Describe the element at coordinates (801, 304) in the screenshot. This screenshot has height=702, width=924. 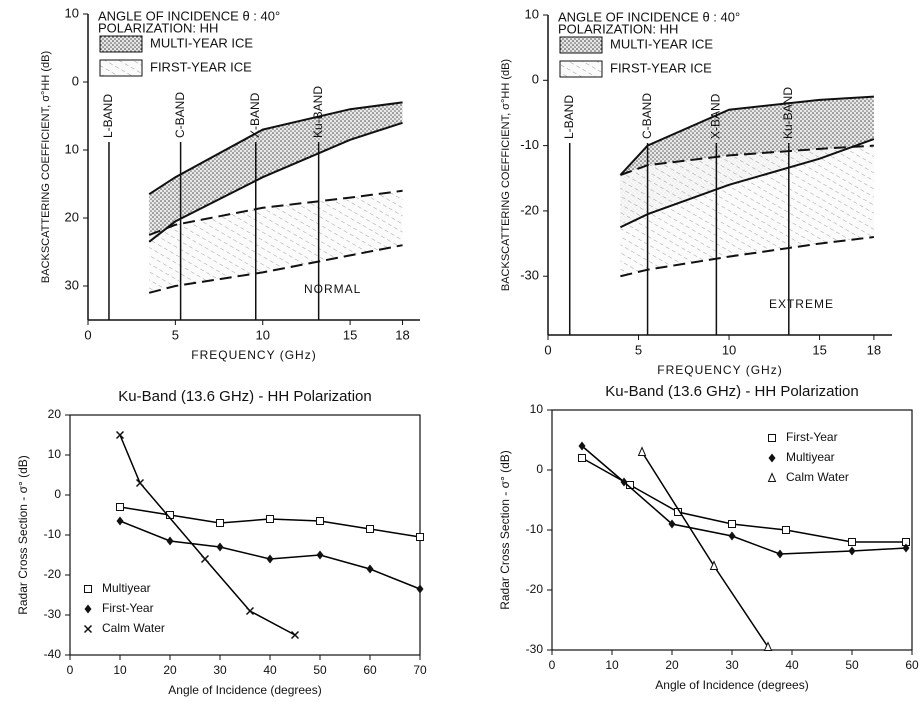
I see `note: EXTREME` at that location.